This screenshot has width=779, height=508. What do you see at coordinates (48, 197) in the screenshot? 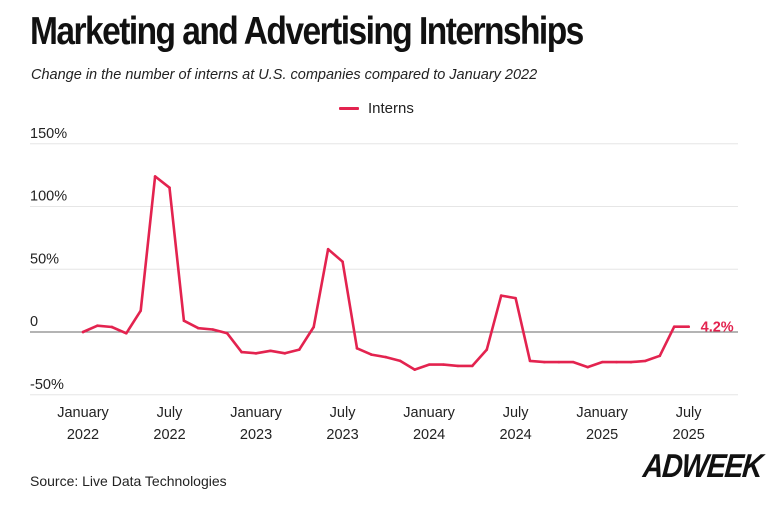
I see `y-tick-label: 100%` at bounding box center [48, 197].